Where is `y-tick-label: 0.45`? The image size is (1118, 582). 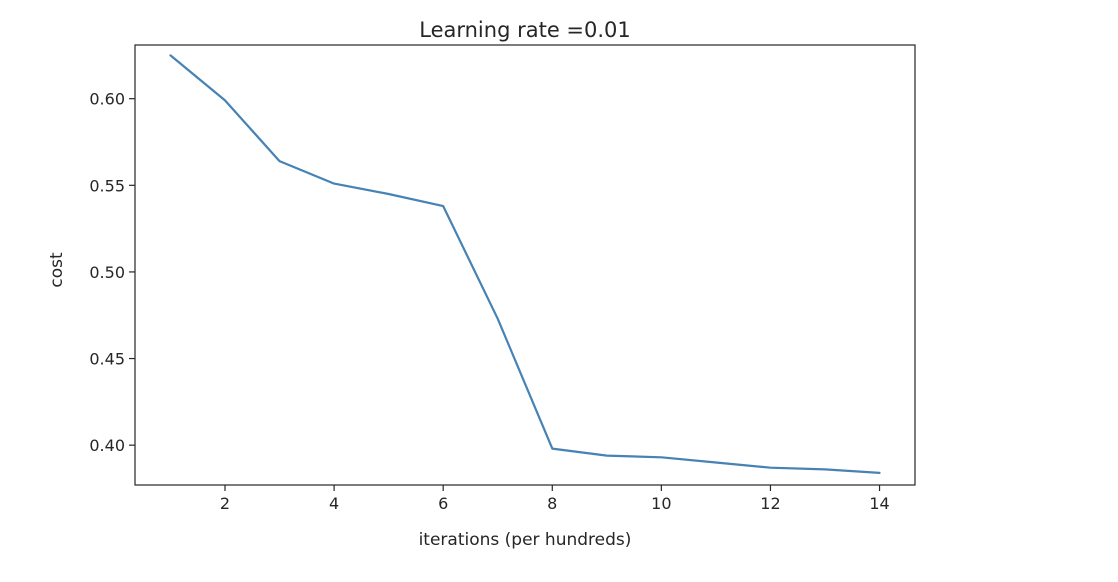 y-tick-label: 0.45 is located at coordinates (107, 359).